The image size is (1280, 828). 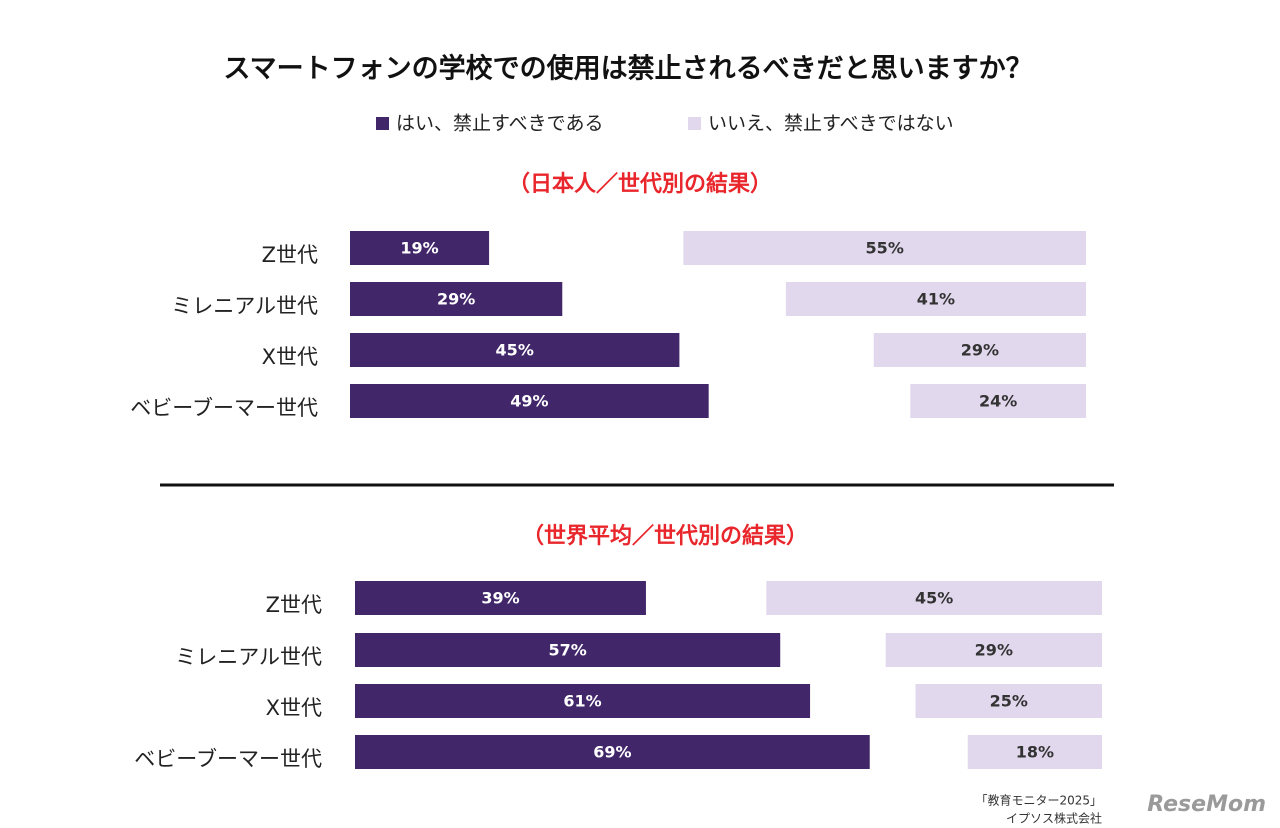 I want to click on value-label: 39%, so click(x=500, y=598).